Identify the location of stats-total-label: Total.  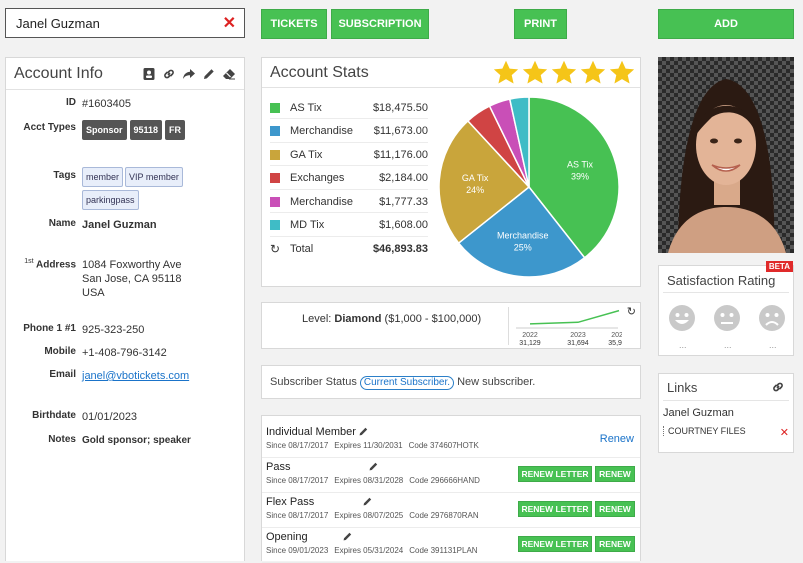
(302, 249).